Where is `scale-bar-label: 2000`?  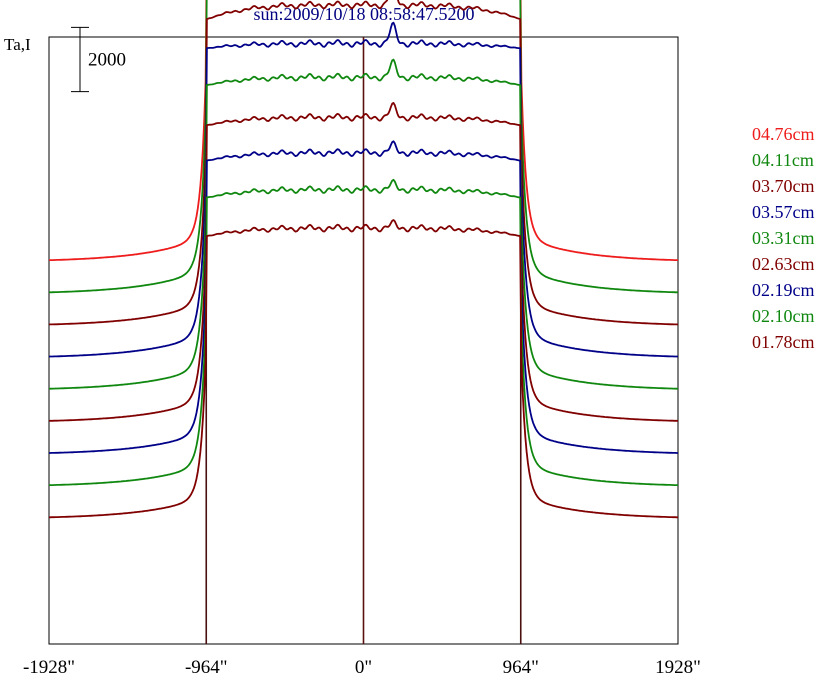 scale-bar-label: 2000 is located at coordinates (107, 59).